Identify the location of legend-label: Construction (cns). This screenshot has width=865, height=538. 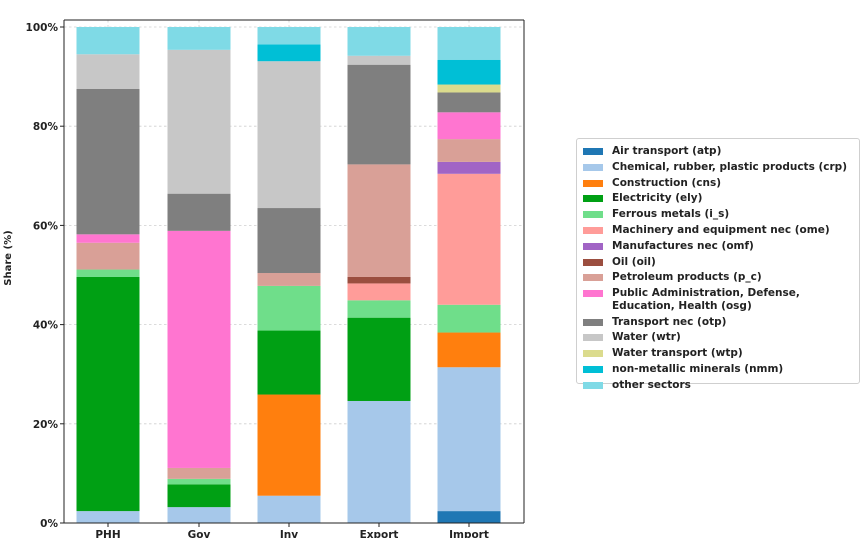
(667, 182).